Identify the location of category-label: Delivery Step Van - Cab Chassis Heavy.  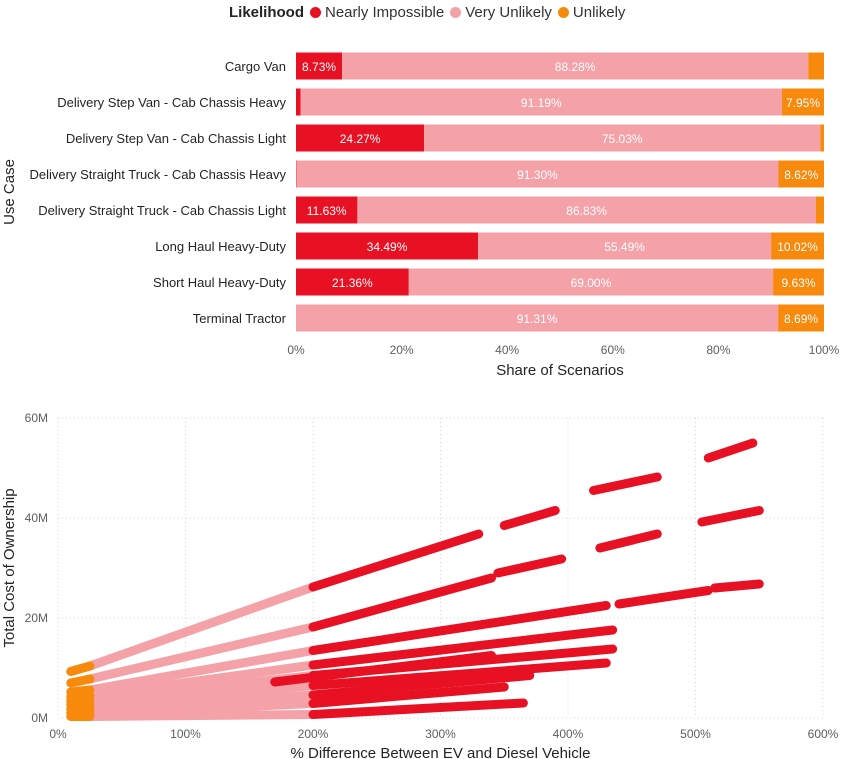
(171, 102).